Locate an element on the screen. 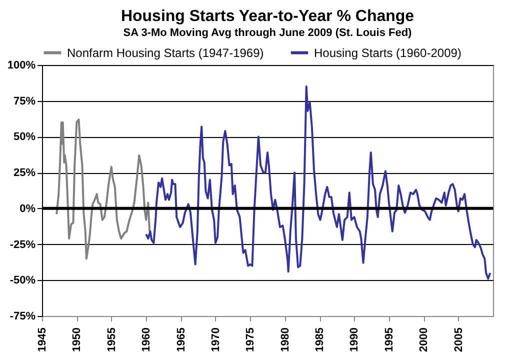  y-tick-label: 50% is located at coordinates (24, 137).